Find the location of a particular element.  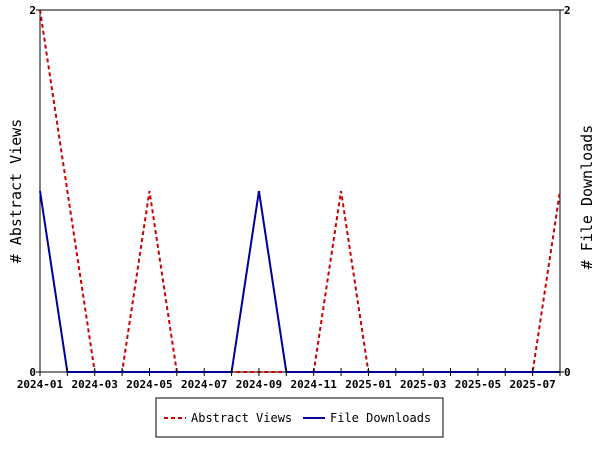

x-tick-label: 2025-05 is located at coordinates (478, 384).